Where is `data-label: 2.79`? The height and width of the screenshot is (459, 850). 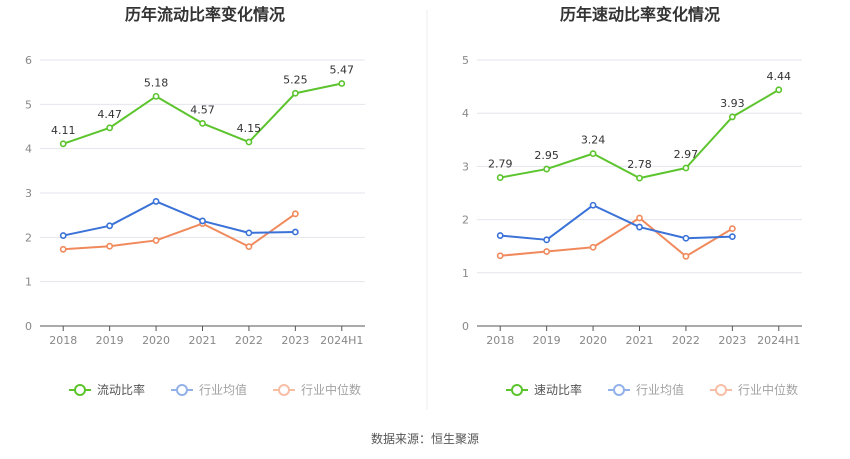
data-label: 2.79 is located at coordinates (500, 164).